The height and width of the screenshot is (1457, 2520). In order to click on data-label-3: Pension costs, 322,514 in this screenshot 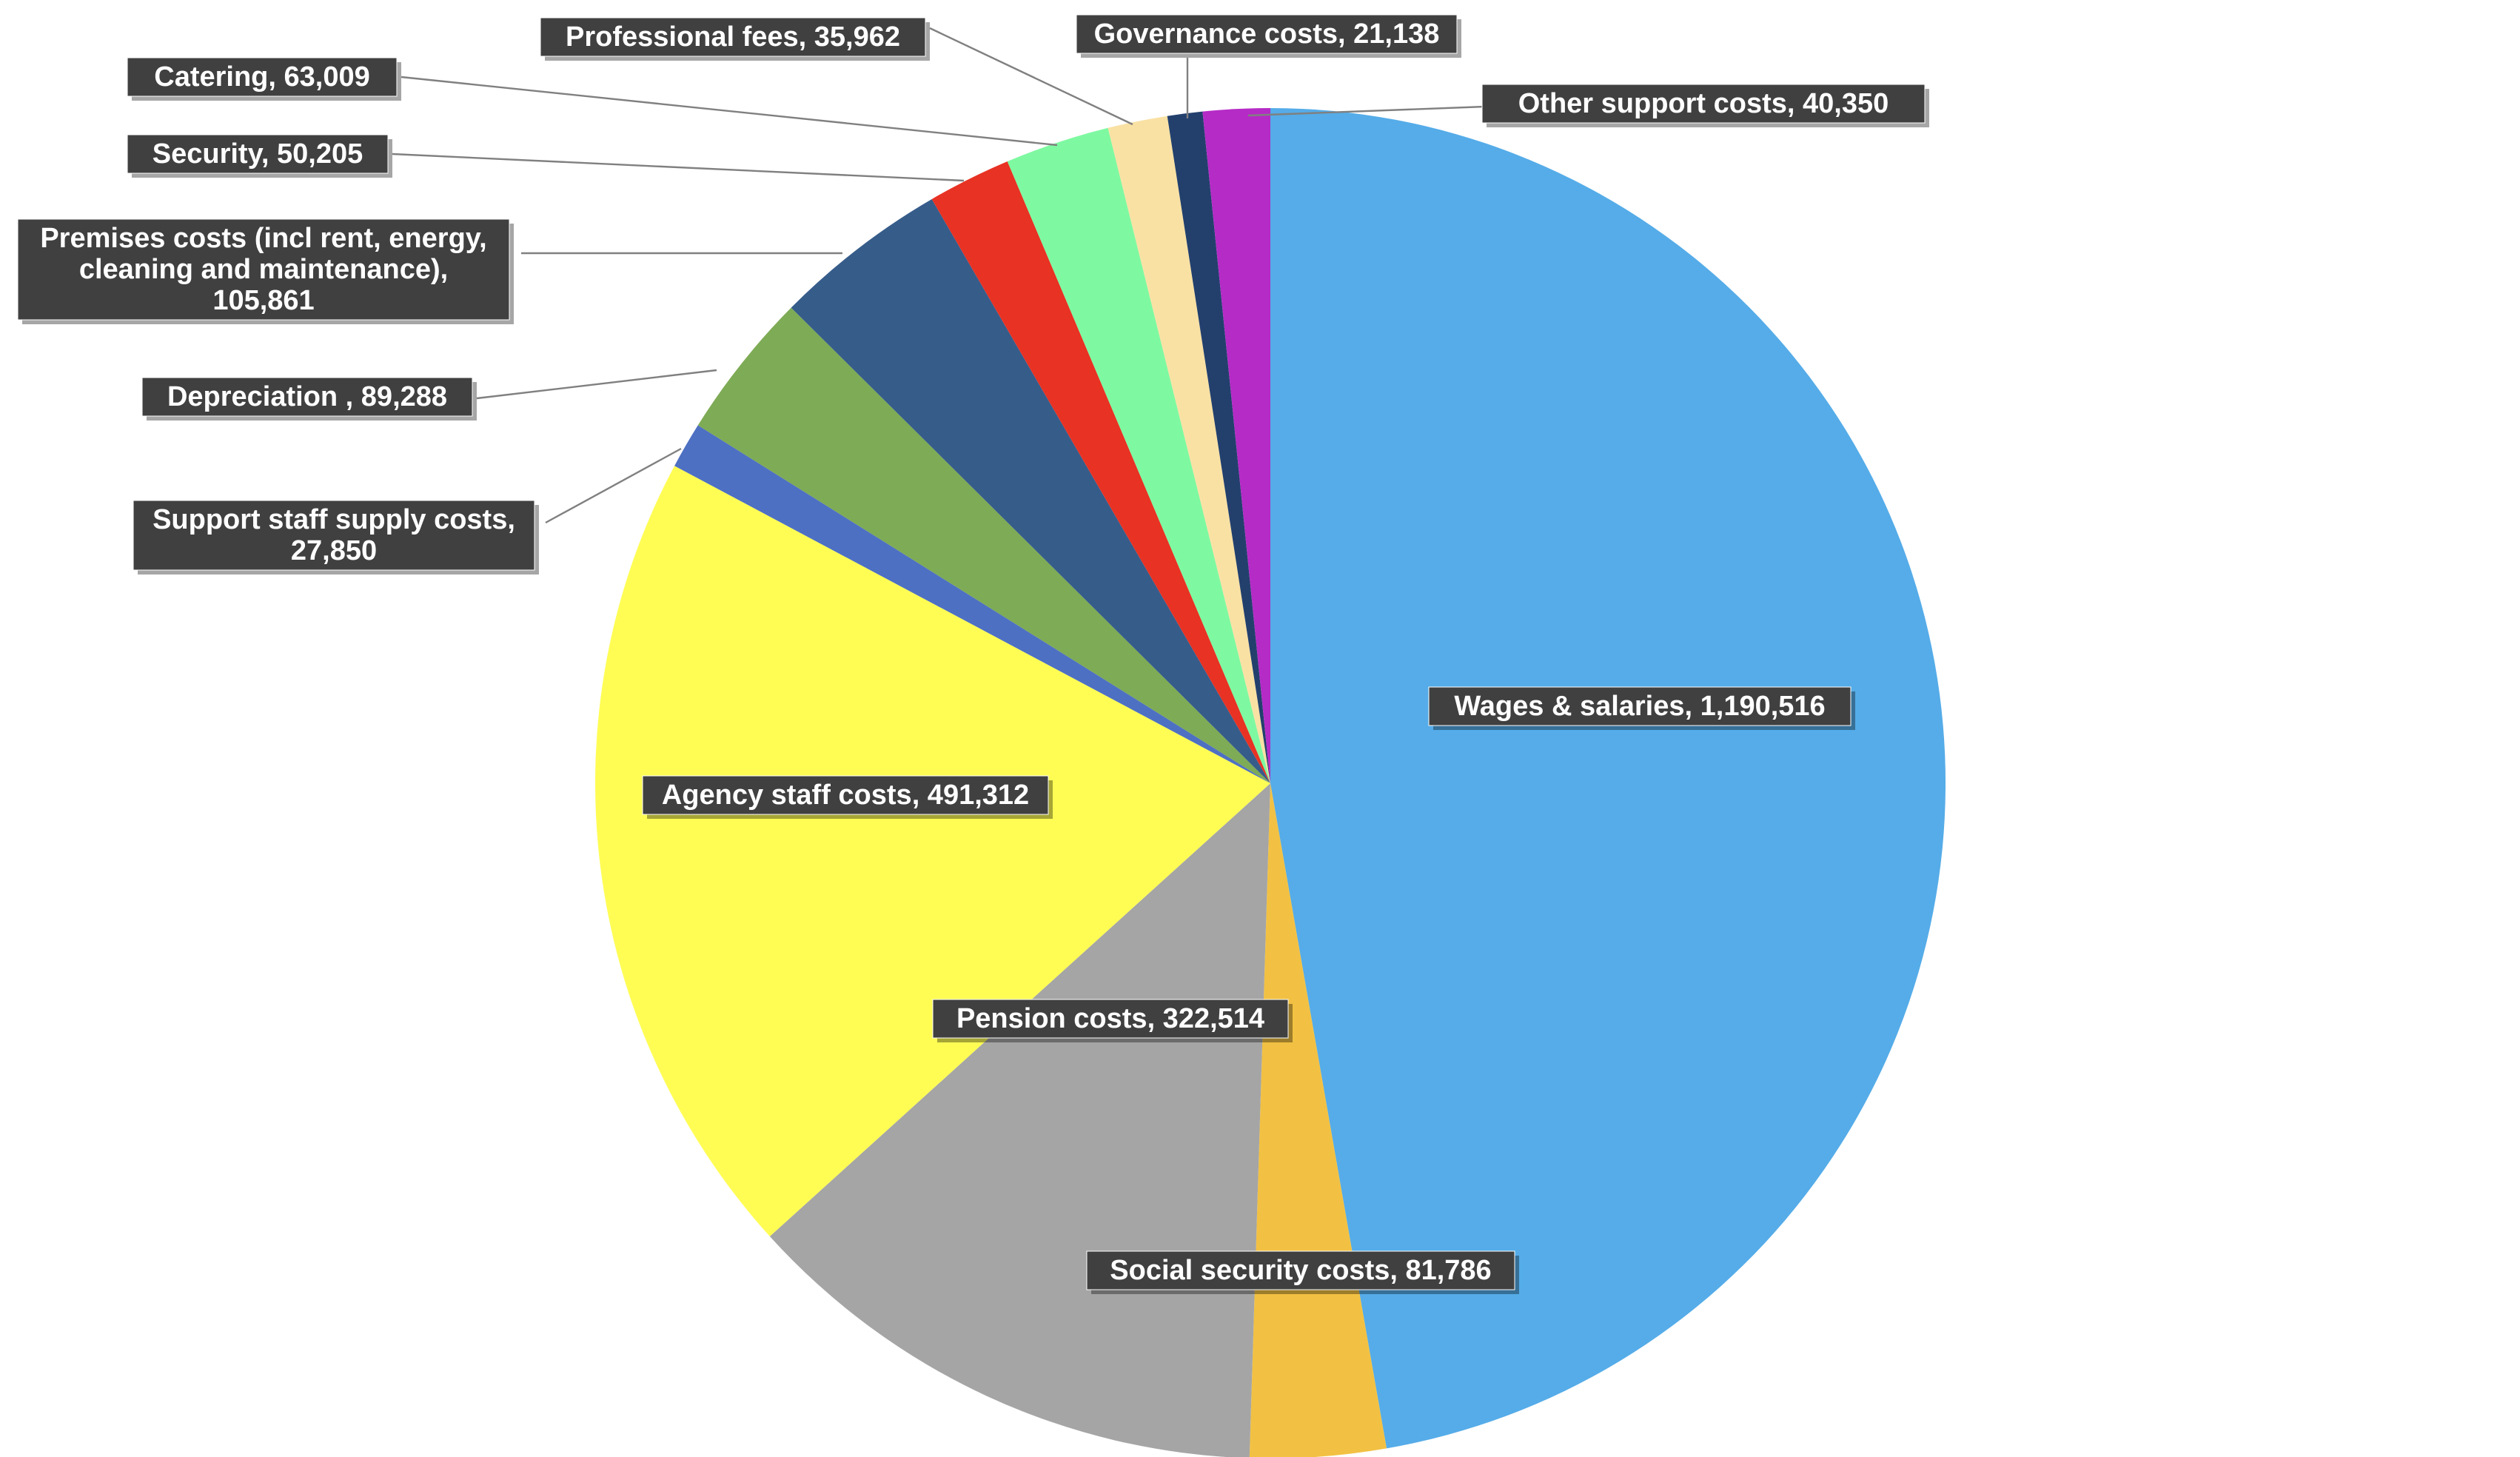, I will do `click(1112, 1020)`.